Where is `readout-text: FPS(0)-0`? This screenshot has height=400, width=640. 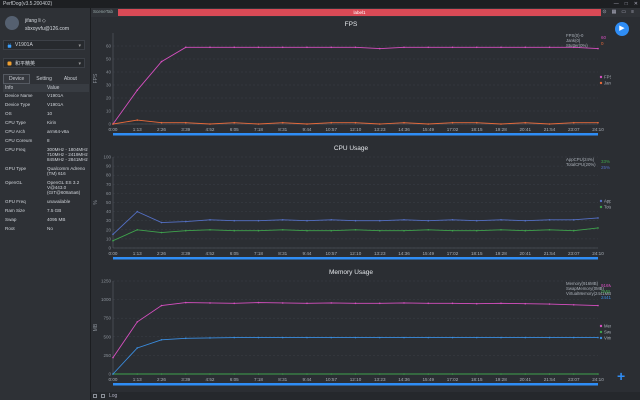 readout-text: FPS(0)-0 is located at coordinates (575, 35).